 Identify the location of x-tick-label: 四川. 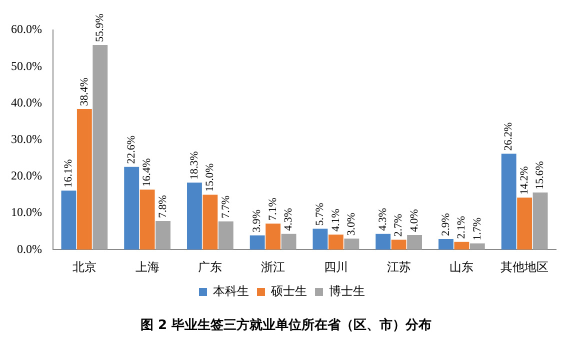
(336, 267).